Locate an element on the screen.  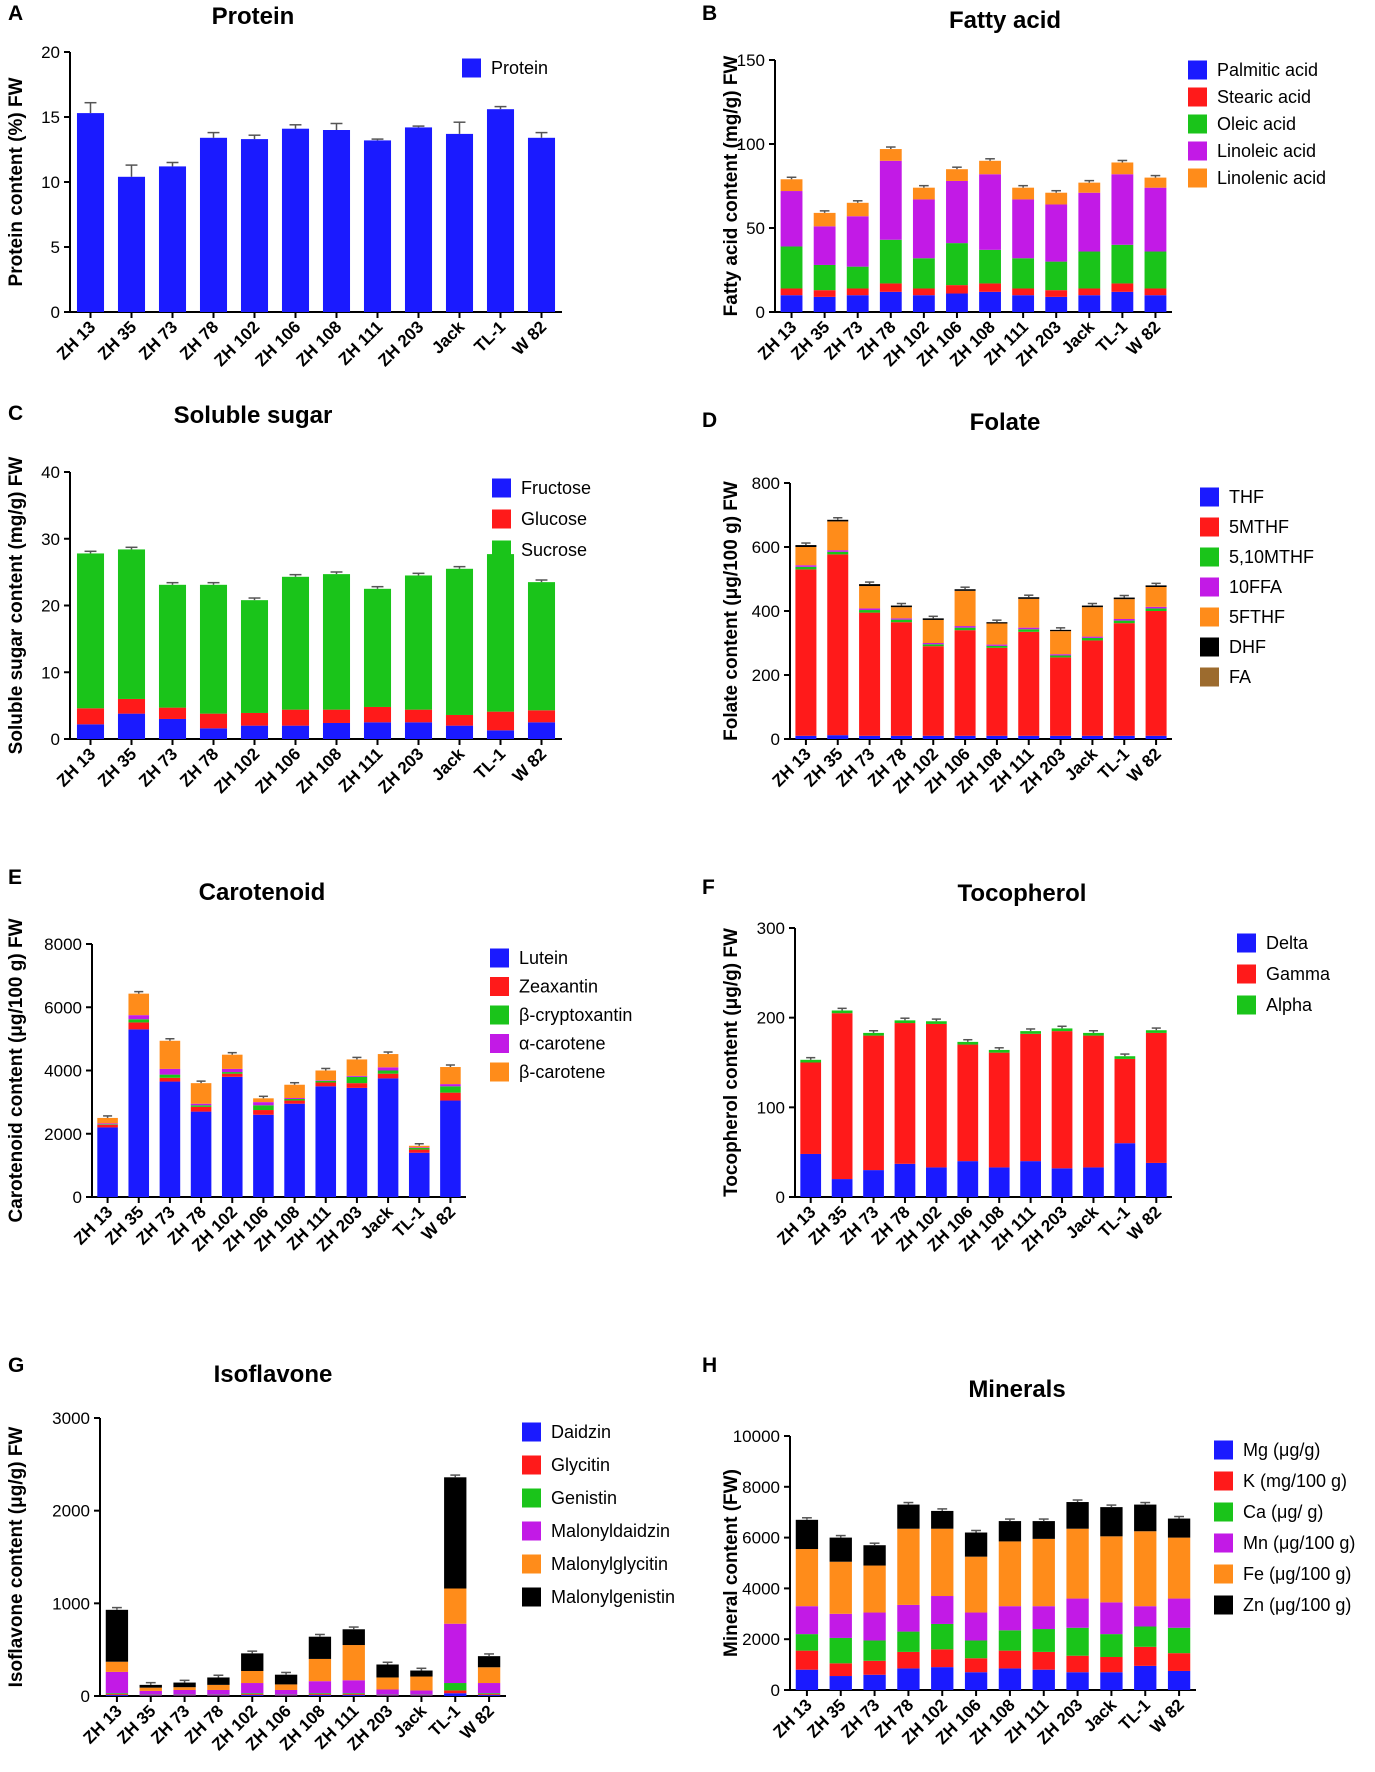
bar--carotene-zh-106 is located at coordinates (263, 1104).